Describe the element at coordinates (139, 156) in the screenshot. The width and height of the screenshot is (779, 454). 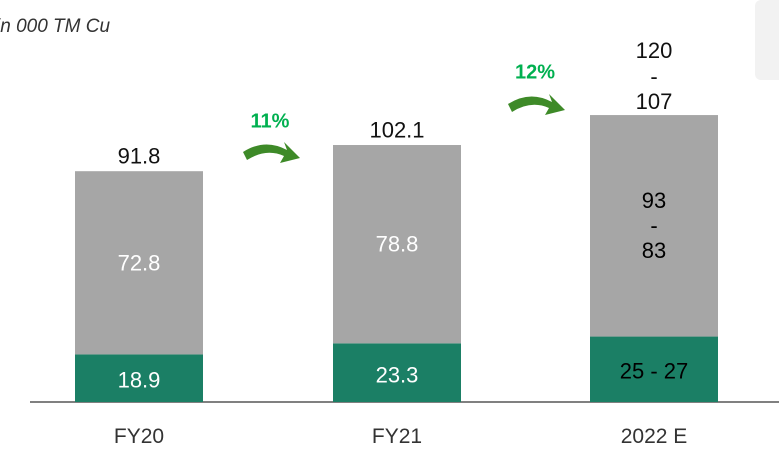
I see `total-label: 91.8` at that location.